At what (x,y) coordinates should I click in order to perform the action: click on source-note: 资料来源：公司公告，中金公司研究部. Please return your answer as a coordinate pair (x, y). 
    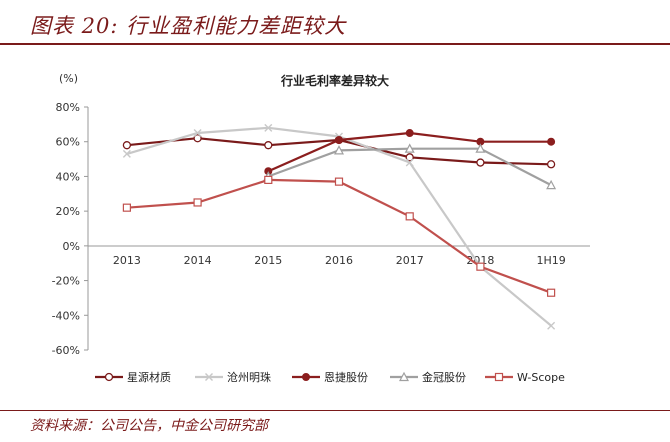
    Looking at the image, I should click on (149, 426).